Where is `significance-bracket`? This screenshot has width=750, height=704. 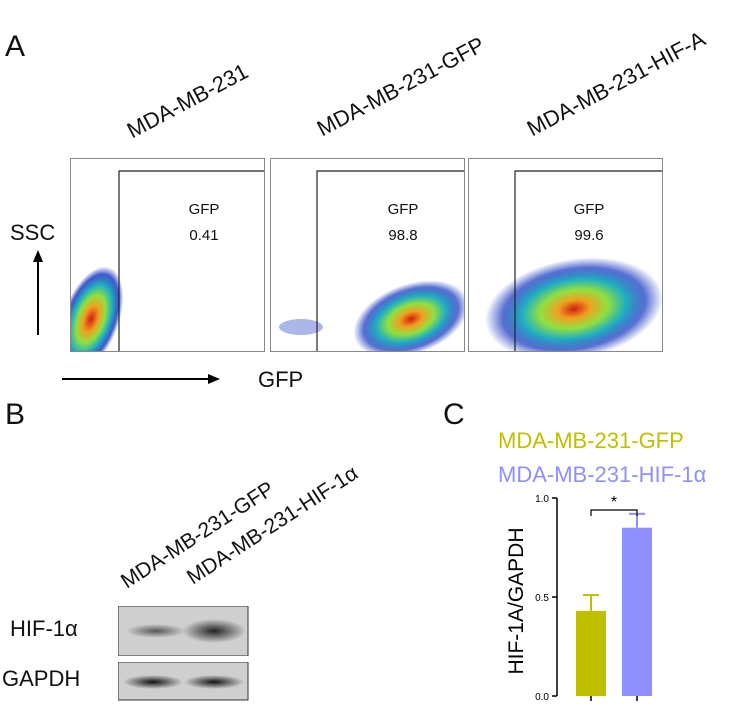
significance-bracket is located at coordinates (614, 512).